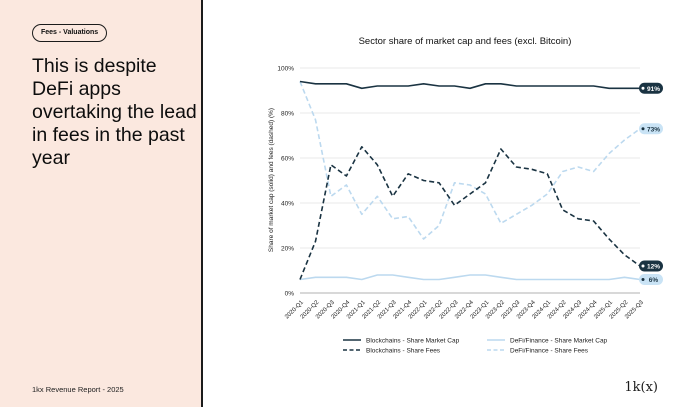  Describe the element at coordinates (549, 350) in the screenshot. I see `legend-label: DeFi/Finance - Share Fees` at that location.